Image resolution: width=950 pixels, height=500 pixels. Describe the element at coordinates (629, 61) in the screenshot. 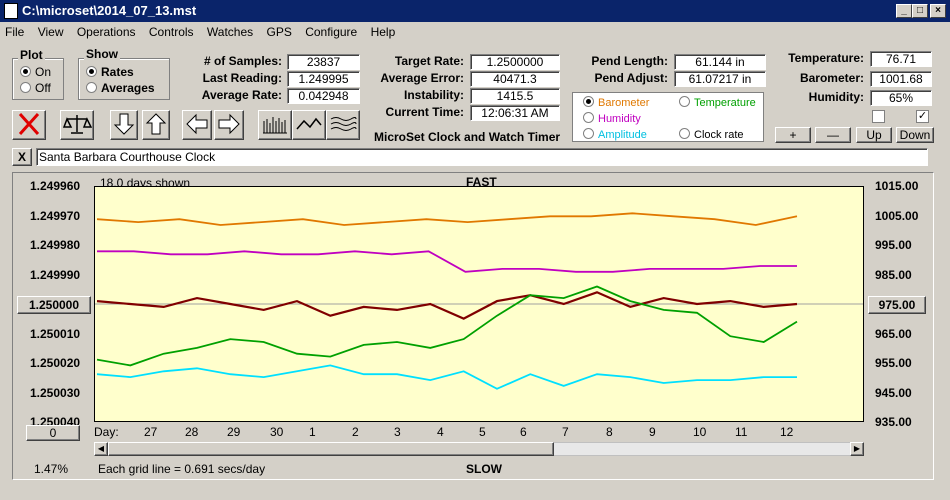

I see `pend-length-label: Pend Length:` at that location.